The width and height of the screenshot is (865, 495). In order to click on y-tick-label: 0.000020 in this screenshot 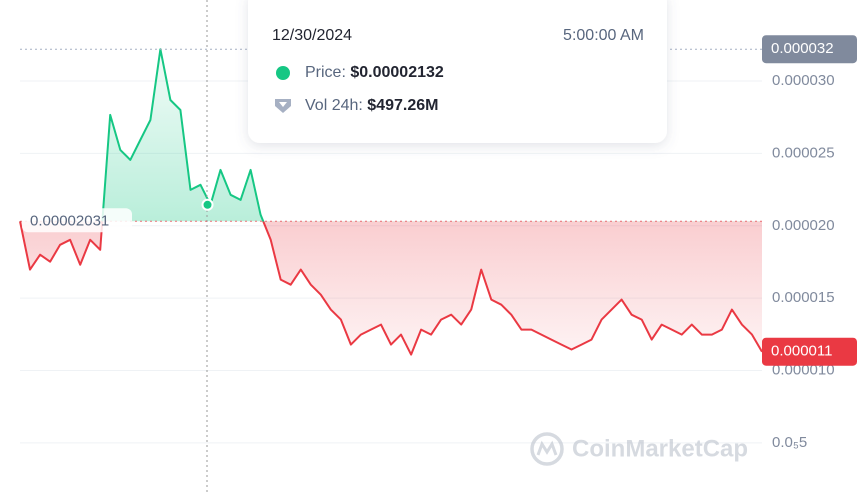, I will do `click(803, 225)`.